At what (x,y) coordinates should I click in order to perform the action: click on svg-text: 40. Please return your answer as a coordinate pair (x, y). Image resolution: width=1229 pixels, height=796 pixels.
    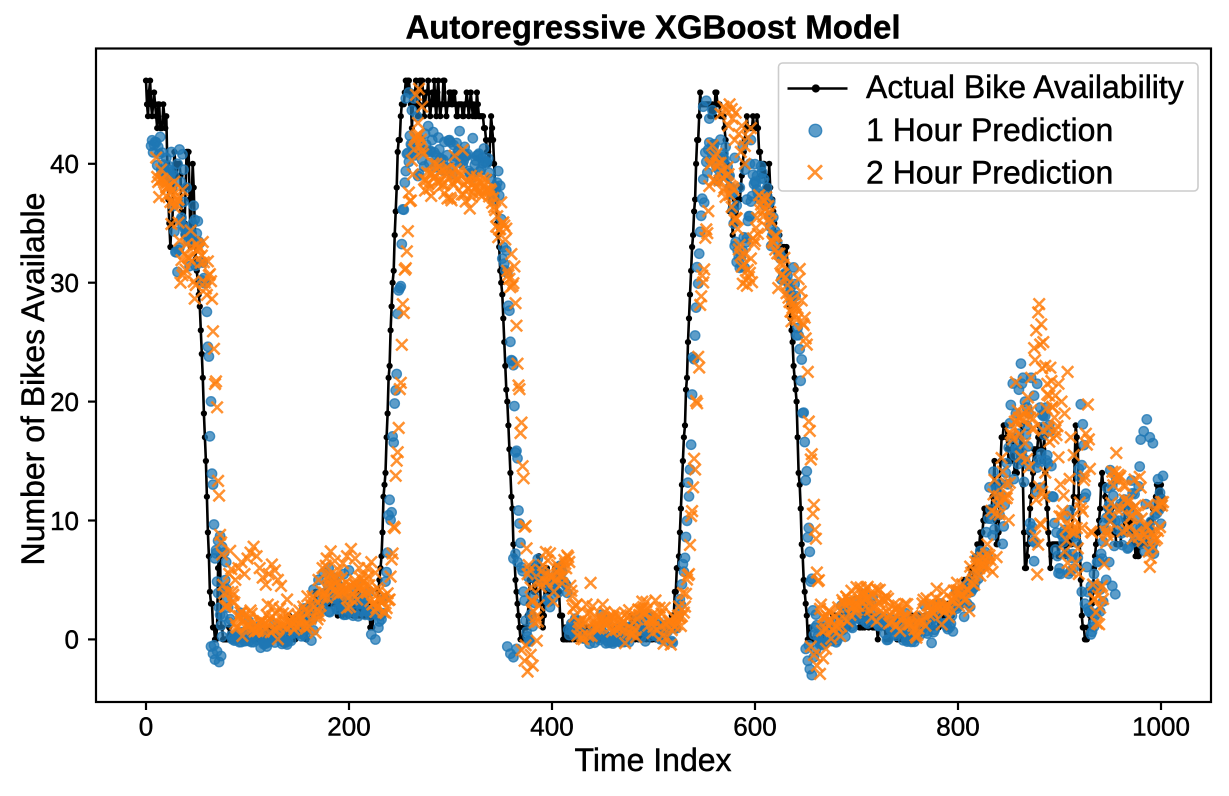
    Looking at the image, I should click on (64, 164).